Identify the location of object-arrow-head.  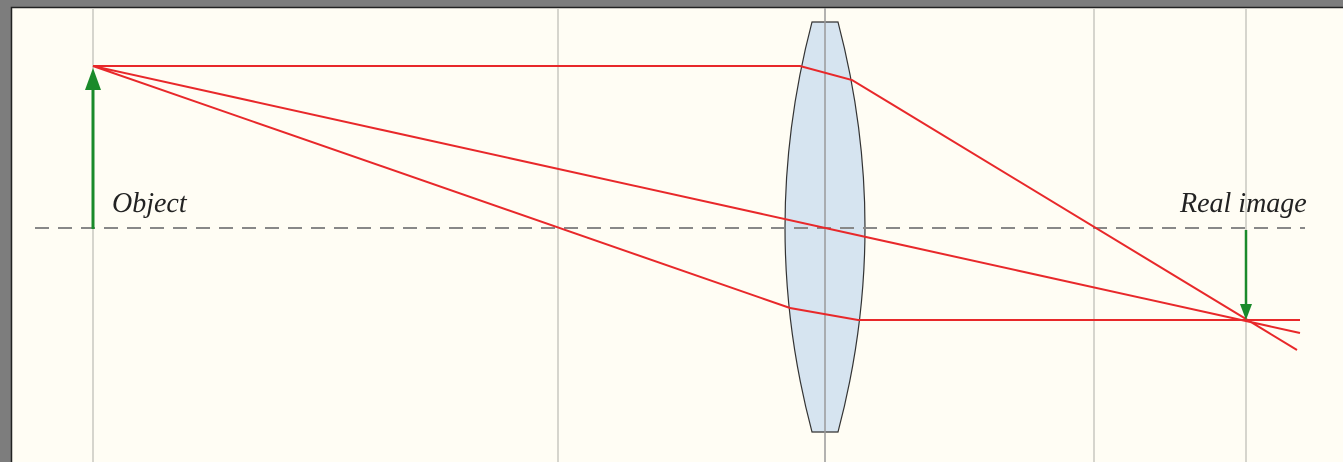
(93, 79).